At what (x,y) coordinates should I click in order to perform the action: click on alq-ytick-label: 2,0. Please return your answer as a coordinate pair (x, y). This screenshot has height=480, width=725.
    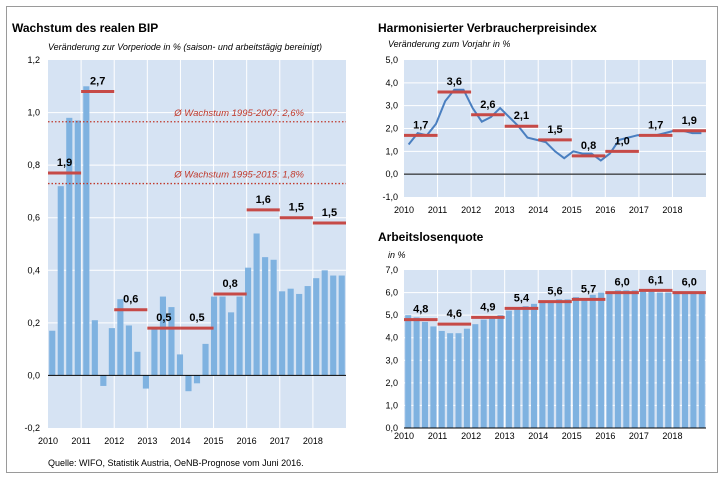
    Looking at the image, I should click on (391, 383).